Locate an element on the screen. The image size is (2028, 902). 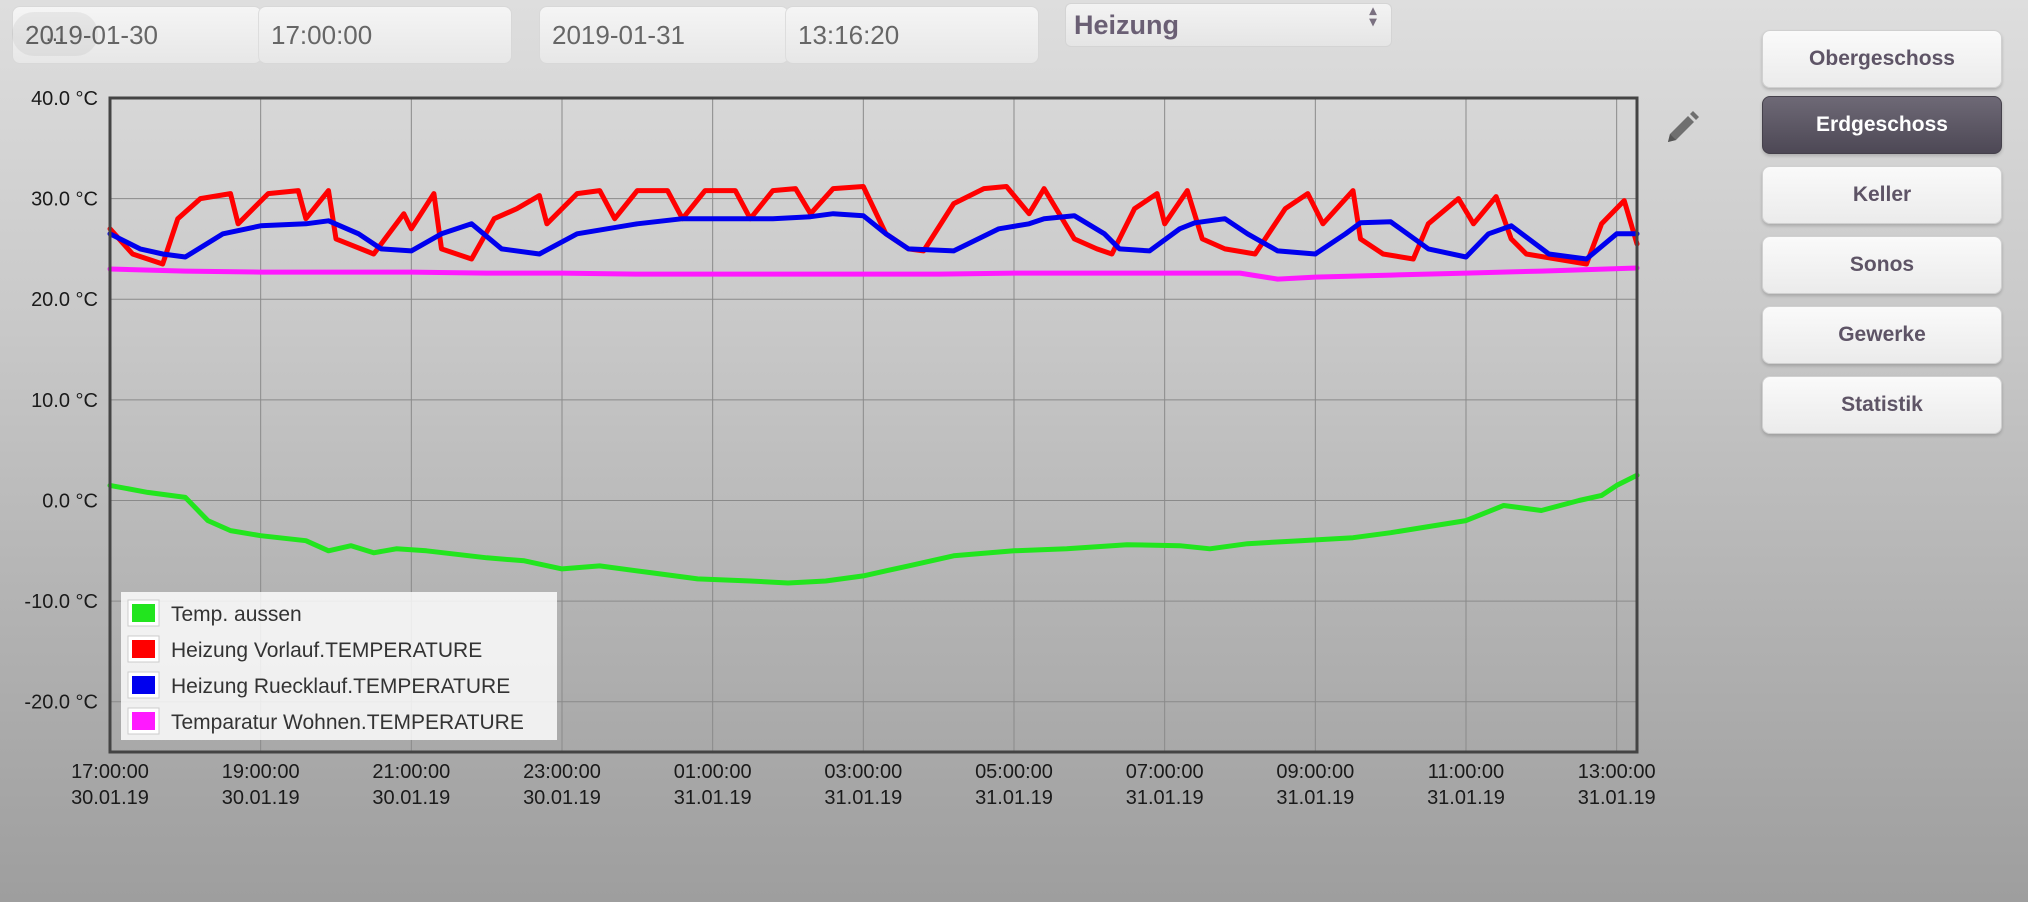
end-time-field: 13:16:20 is located at coordinates (912, 35).